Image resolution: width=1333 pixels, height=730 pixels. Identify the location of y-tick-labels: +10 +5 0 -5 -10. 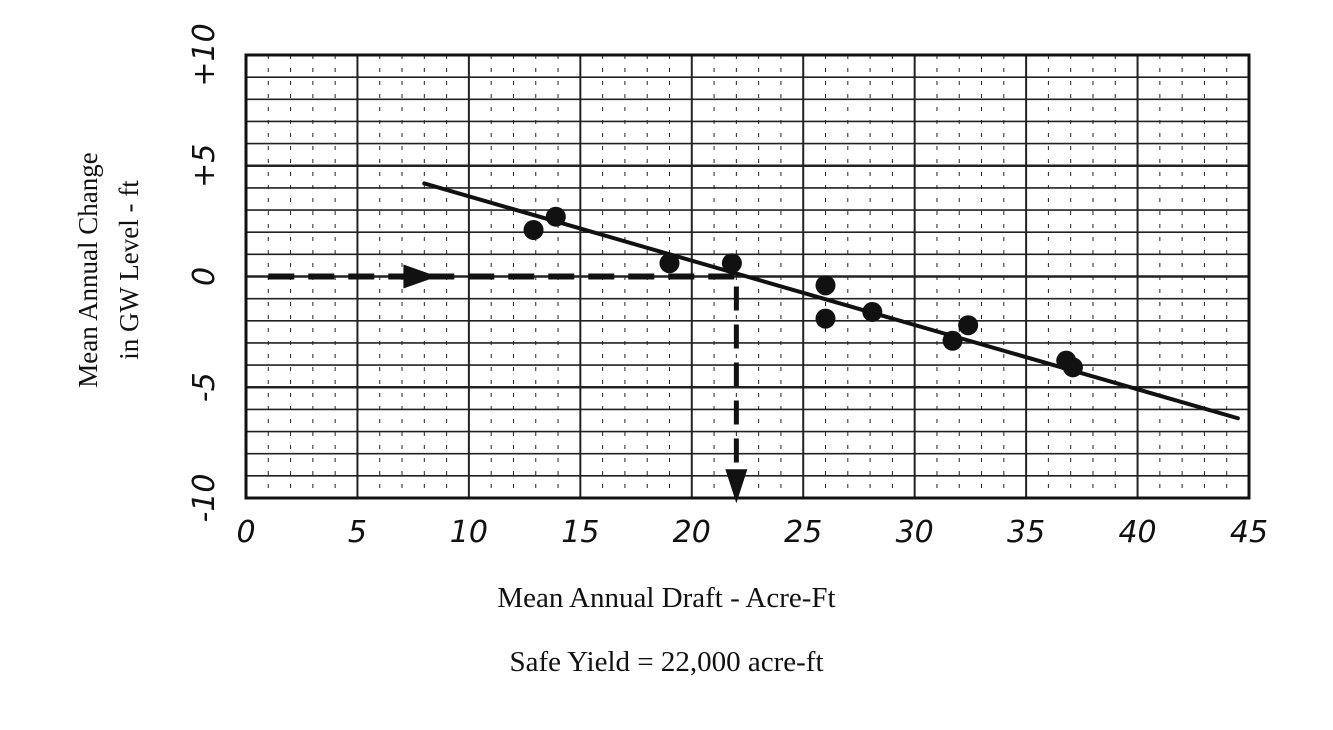
(204, 272).